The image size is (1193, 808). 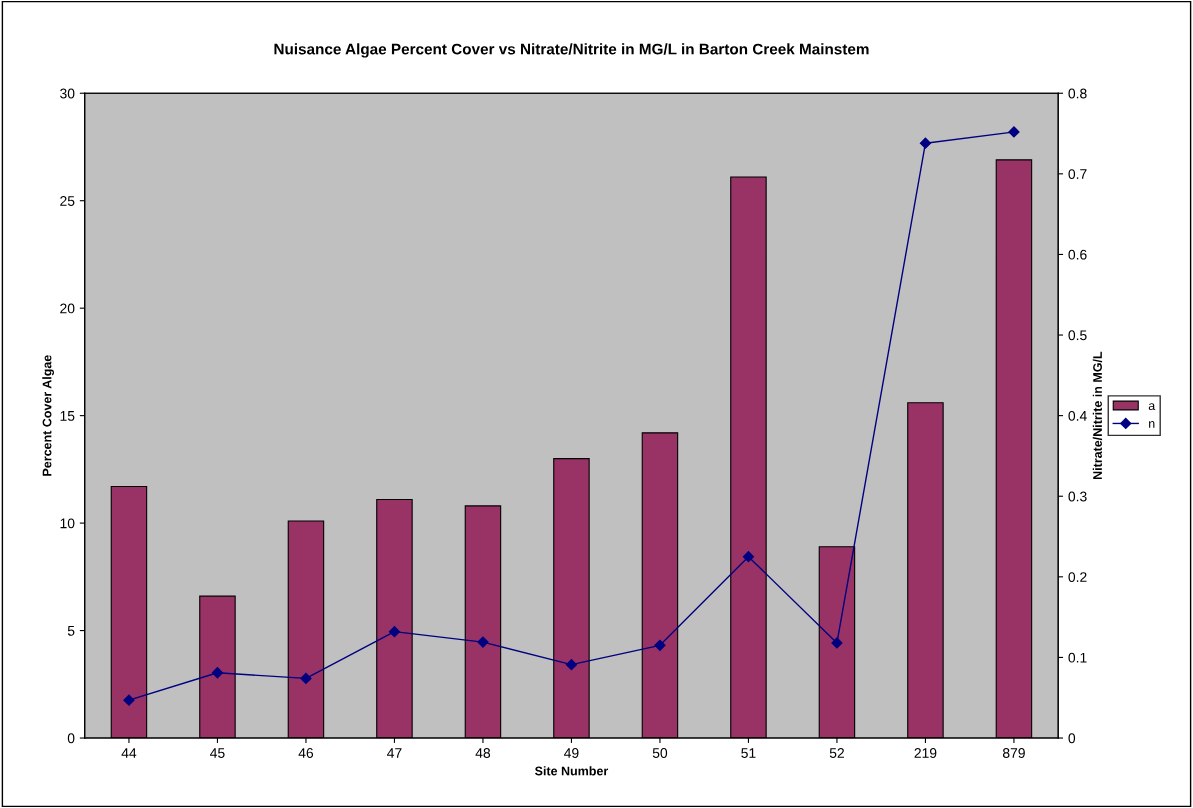 I want to click on y2-tick-label: 0, so click(x=1072, y=738).